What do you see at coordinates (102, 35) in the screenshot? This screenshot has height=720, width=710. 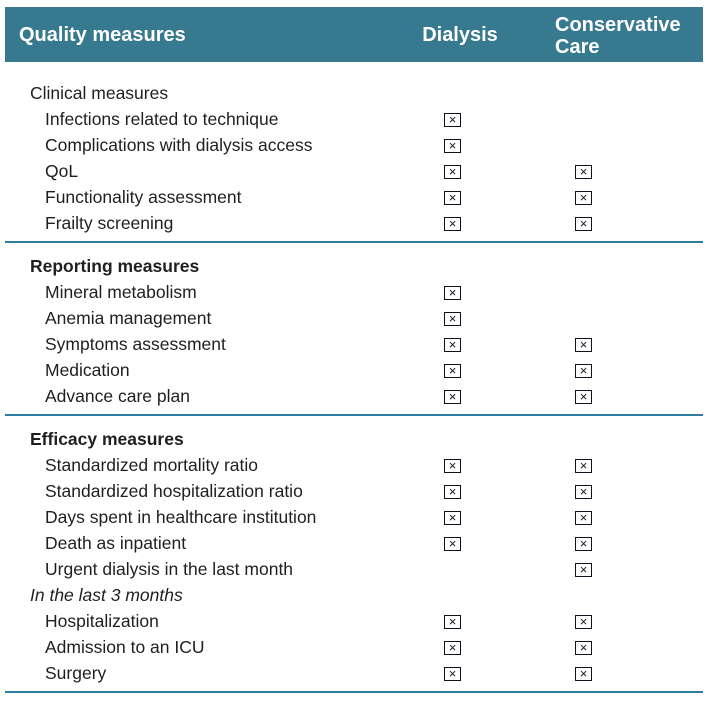 I see `column-header-quality-measures: Quality measures` at bounding box center [102, 35].